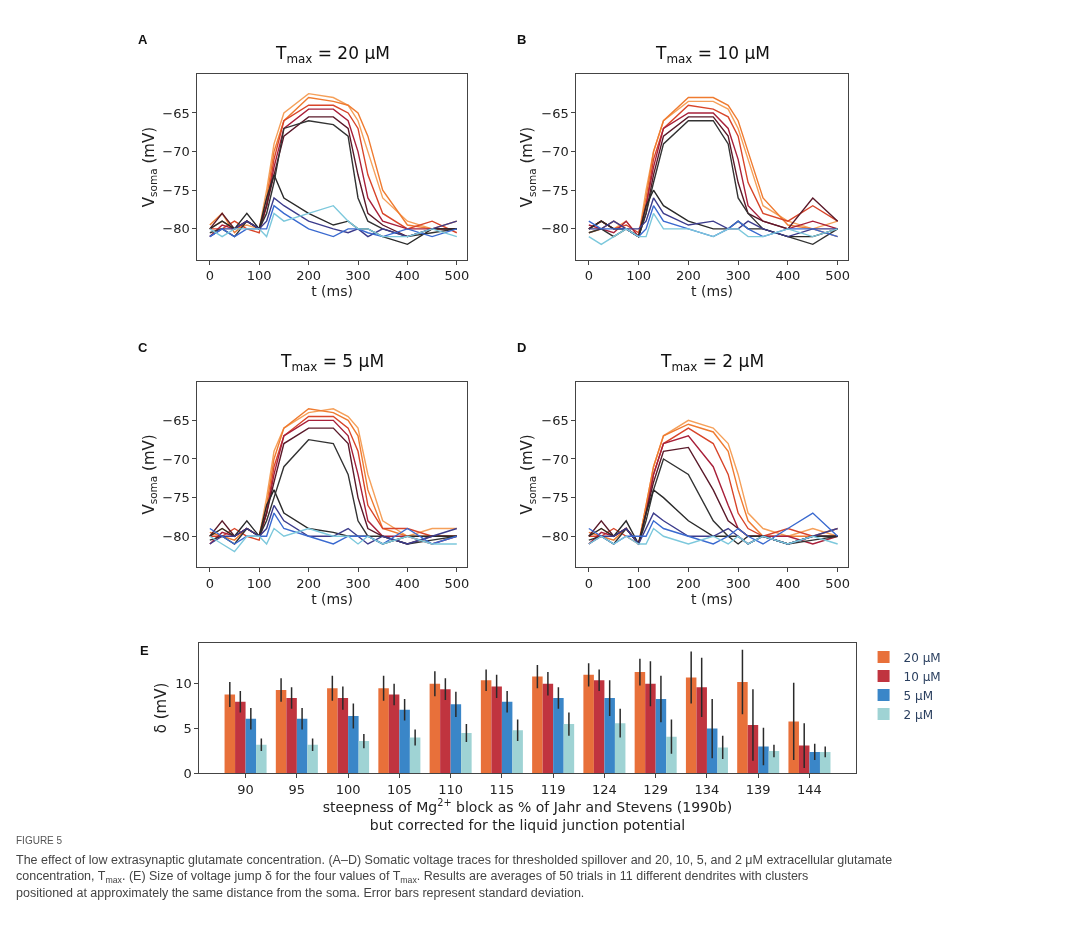  Describe the element at coordinates (712, 362) in the screenshot. I see `chart-title: T$_{max}$ = 2 µM` at that location.